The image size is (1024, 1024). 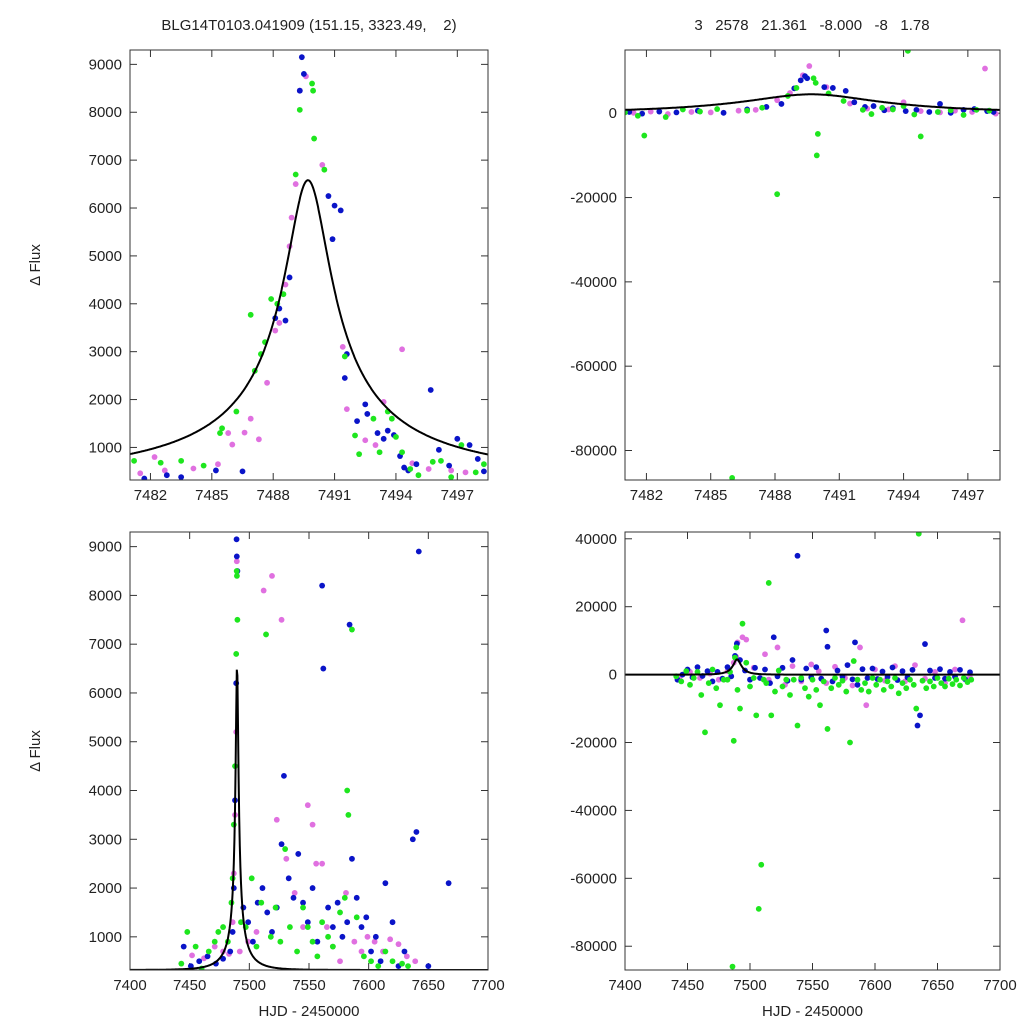 I want to click on x-tick-label: 7450, so click(x=189, y=985).